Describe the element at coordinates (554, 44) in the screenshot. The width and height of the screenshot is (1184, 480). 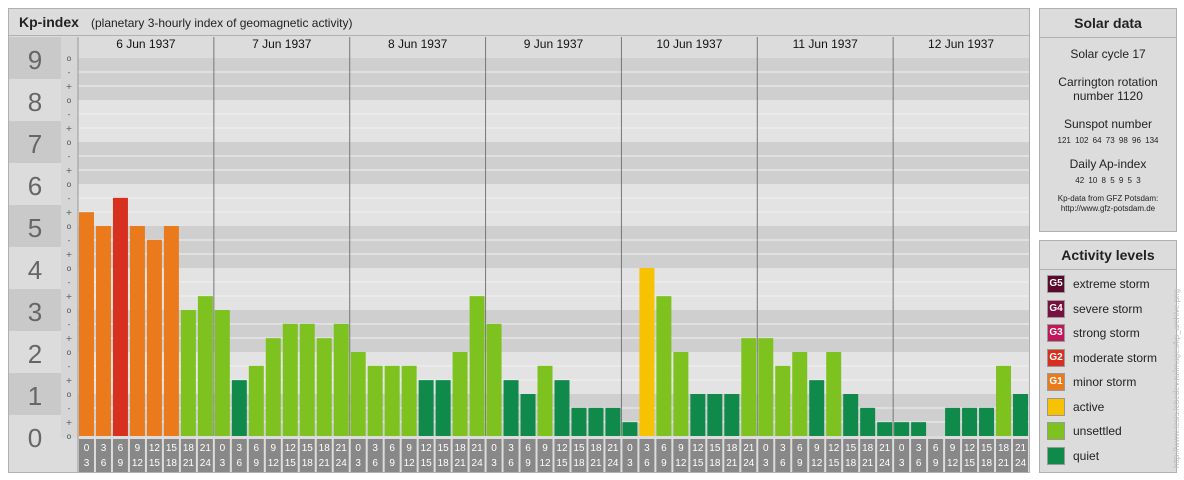
I see `day-label: 9 Jun 1937` at that location.